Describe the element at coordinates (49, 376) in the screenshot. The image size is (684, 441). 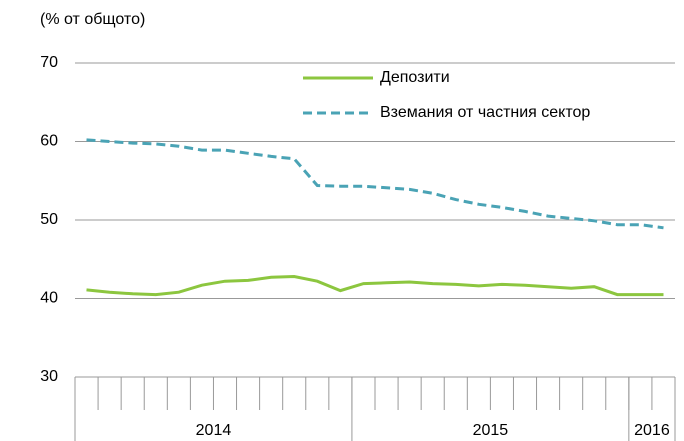
I see `y-tick-label: 30` at that location.